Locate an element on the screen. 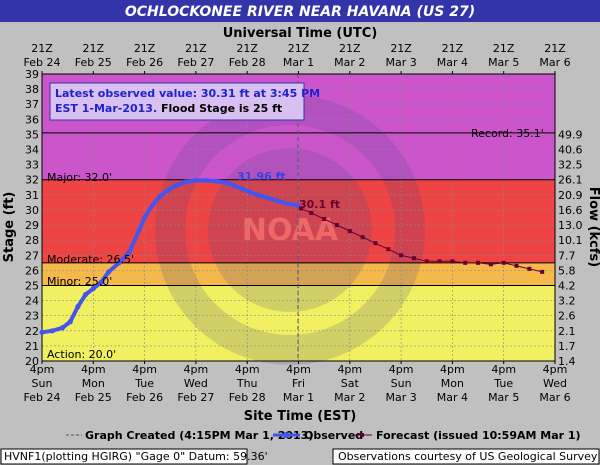 The width and height of the screenshot is (600, 465). bottom-tick-date: Mar 1 is located at coordinates (298, 397).